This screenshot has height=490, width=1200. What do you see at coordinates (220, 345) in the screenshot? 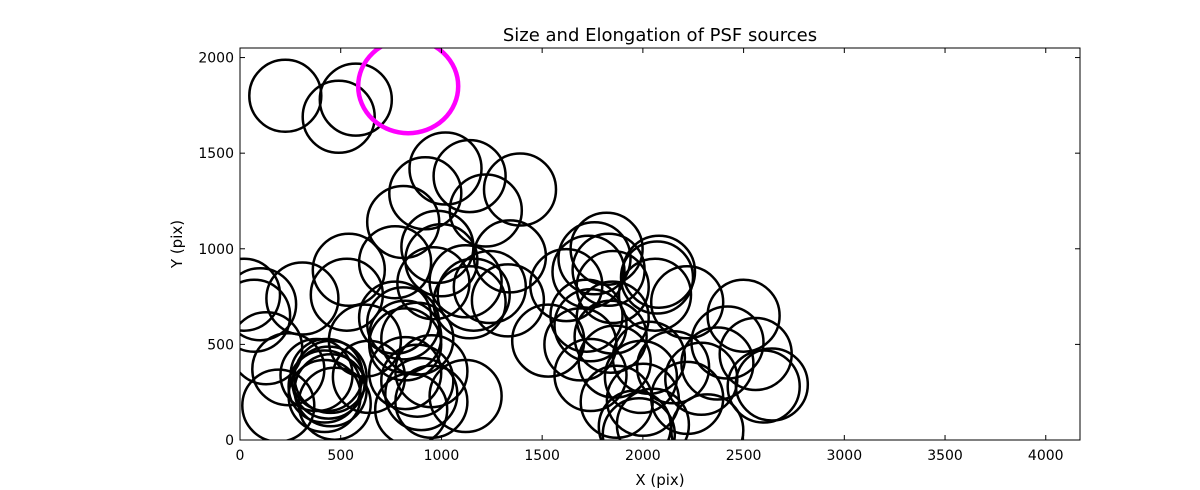
I see `y-tick-label: 500` at bounding box center [220, 345].